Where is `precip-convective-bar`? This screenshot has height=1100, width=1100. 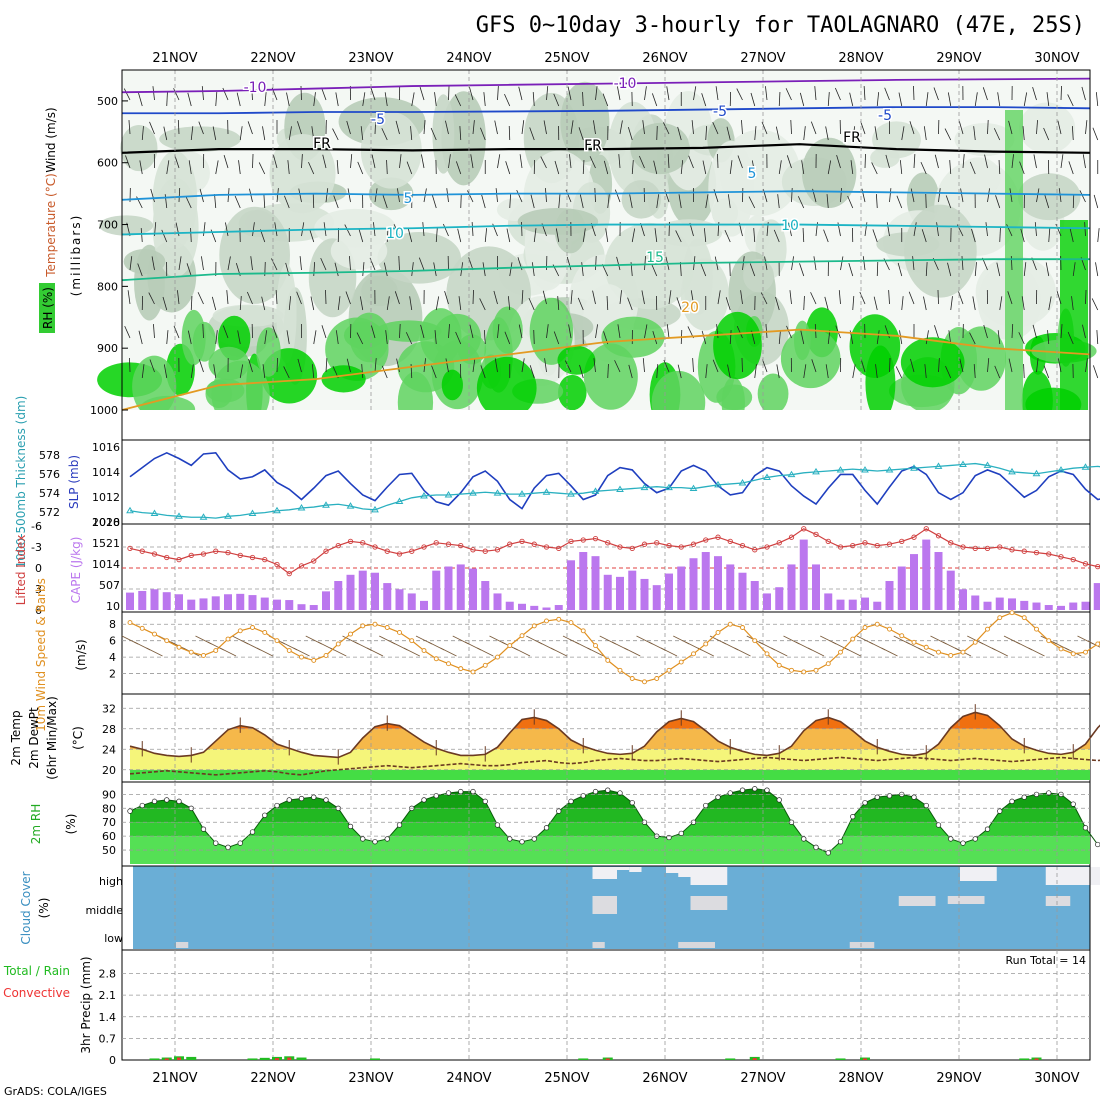 precip-convective-bar is located at coordinates (754, 1059).